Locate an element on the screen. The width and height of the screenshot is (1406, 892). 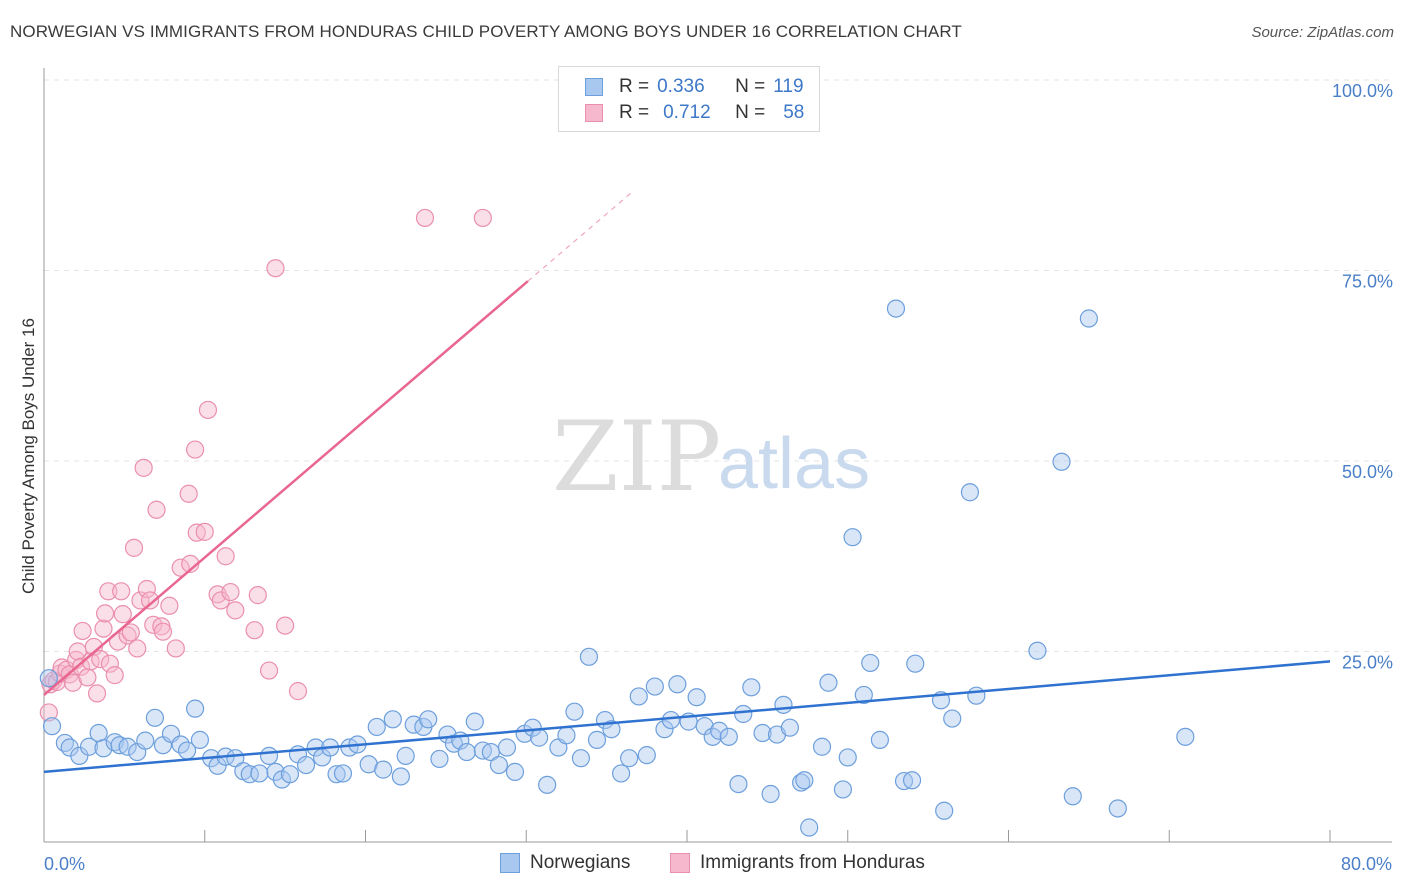
bottom-legend-honduras: Immigrants from Honduras is located at coordinates (797, 863).